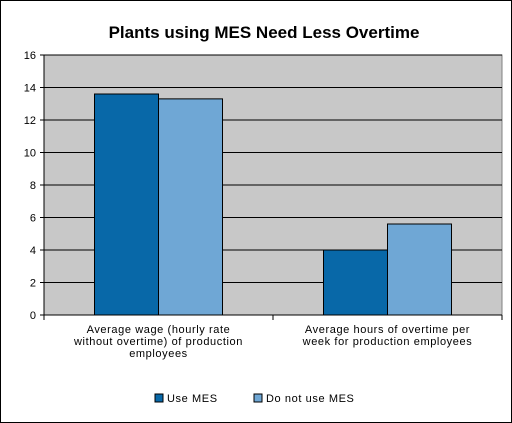 The height and width of the screenshot is (423, 512). Describe the element at coordinates (30, 56) in the screenshot. I see `y-tick-label: 16` at that location.